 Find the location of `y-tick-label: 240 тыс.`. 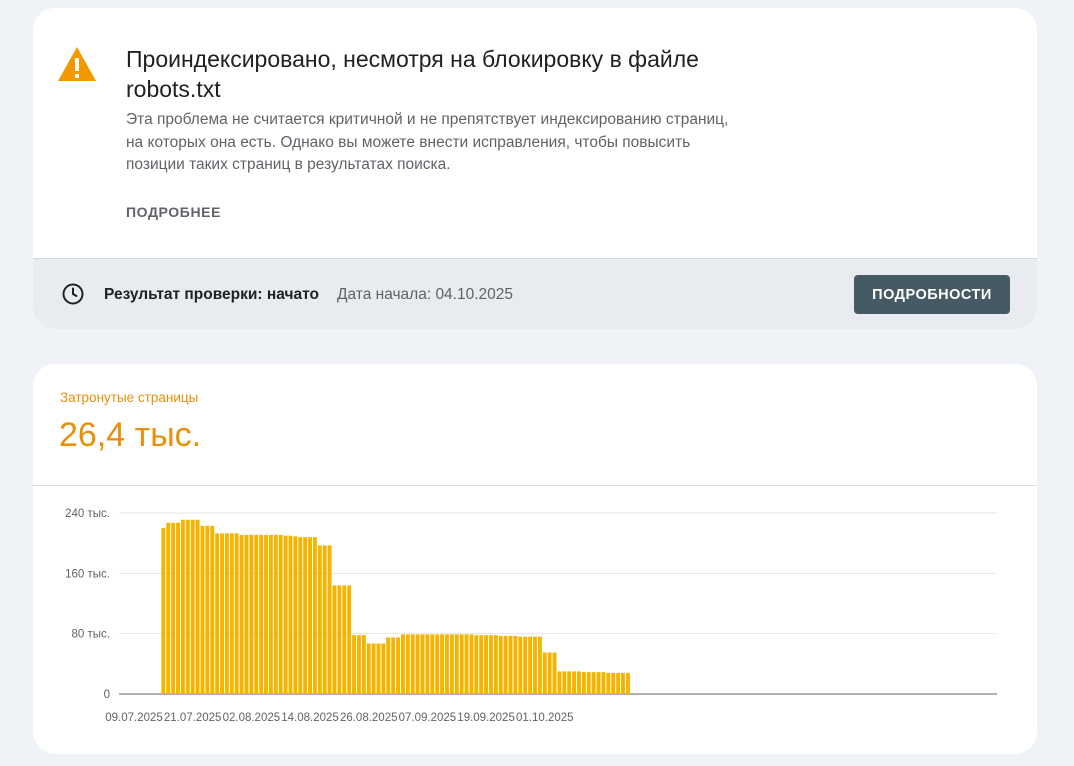

y-tick-label: 240 тыс. is located at coordinates (87, 514).